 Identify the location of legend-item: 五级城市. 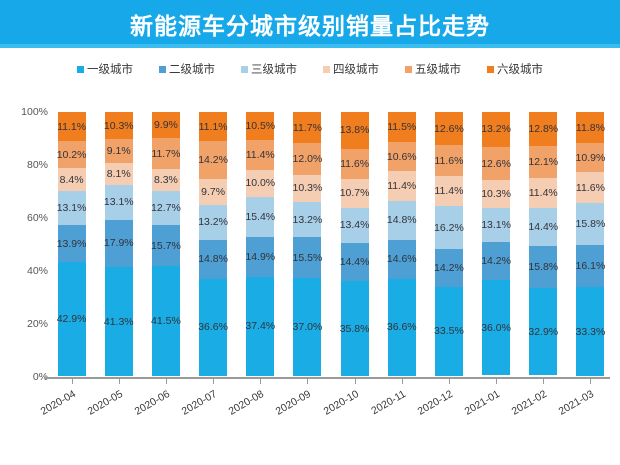
(433, 69).